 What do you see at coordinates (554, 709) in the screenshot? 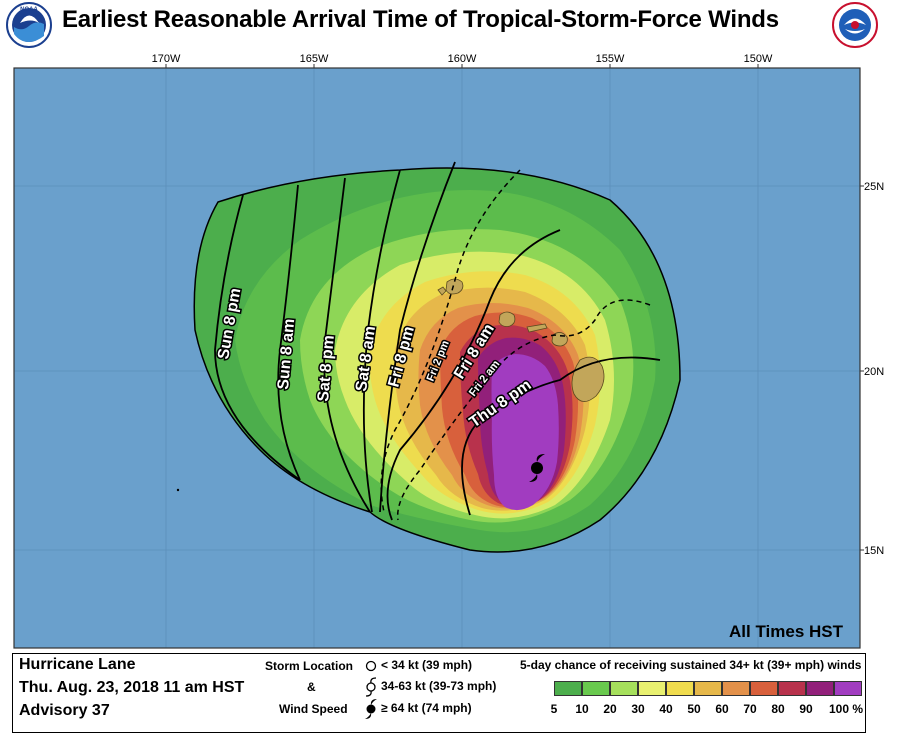
I see `scale-tick-label: 5` at bounding box center [554, 709].